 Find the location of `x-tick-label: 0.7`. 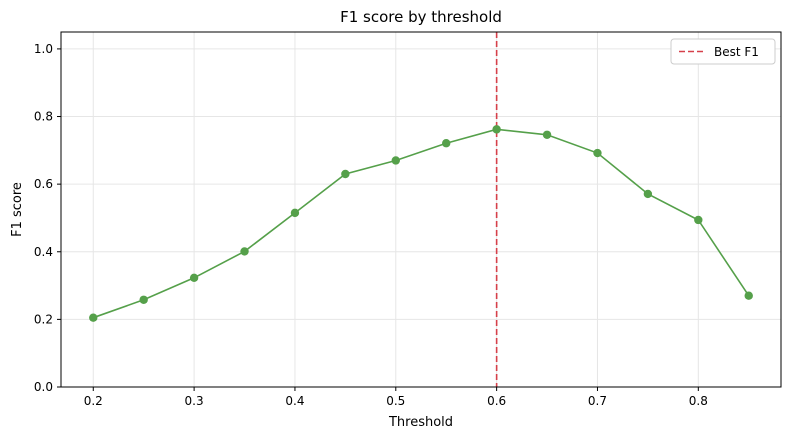

x-tick-label: 0.7 is located at coordinates (597, 401).